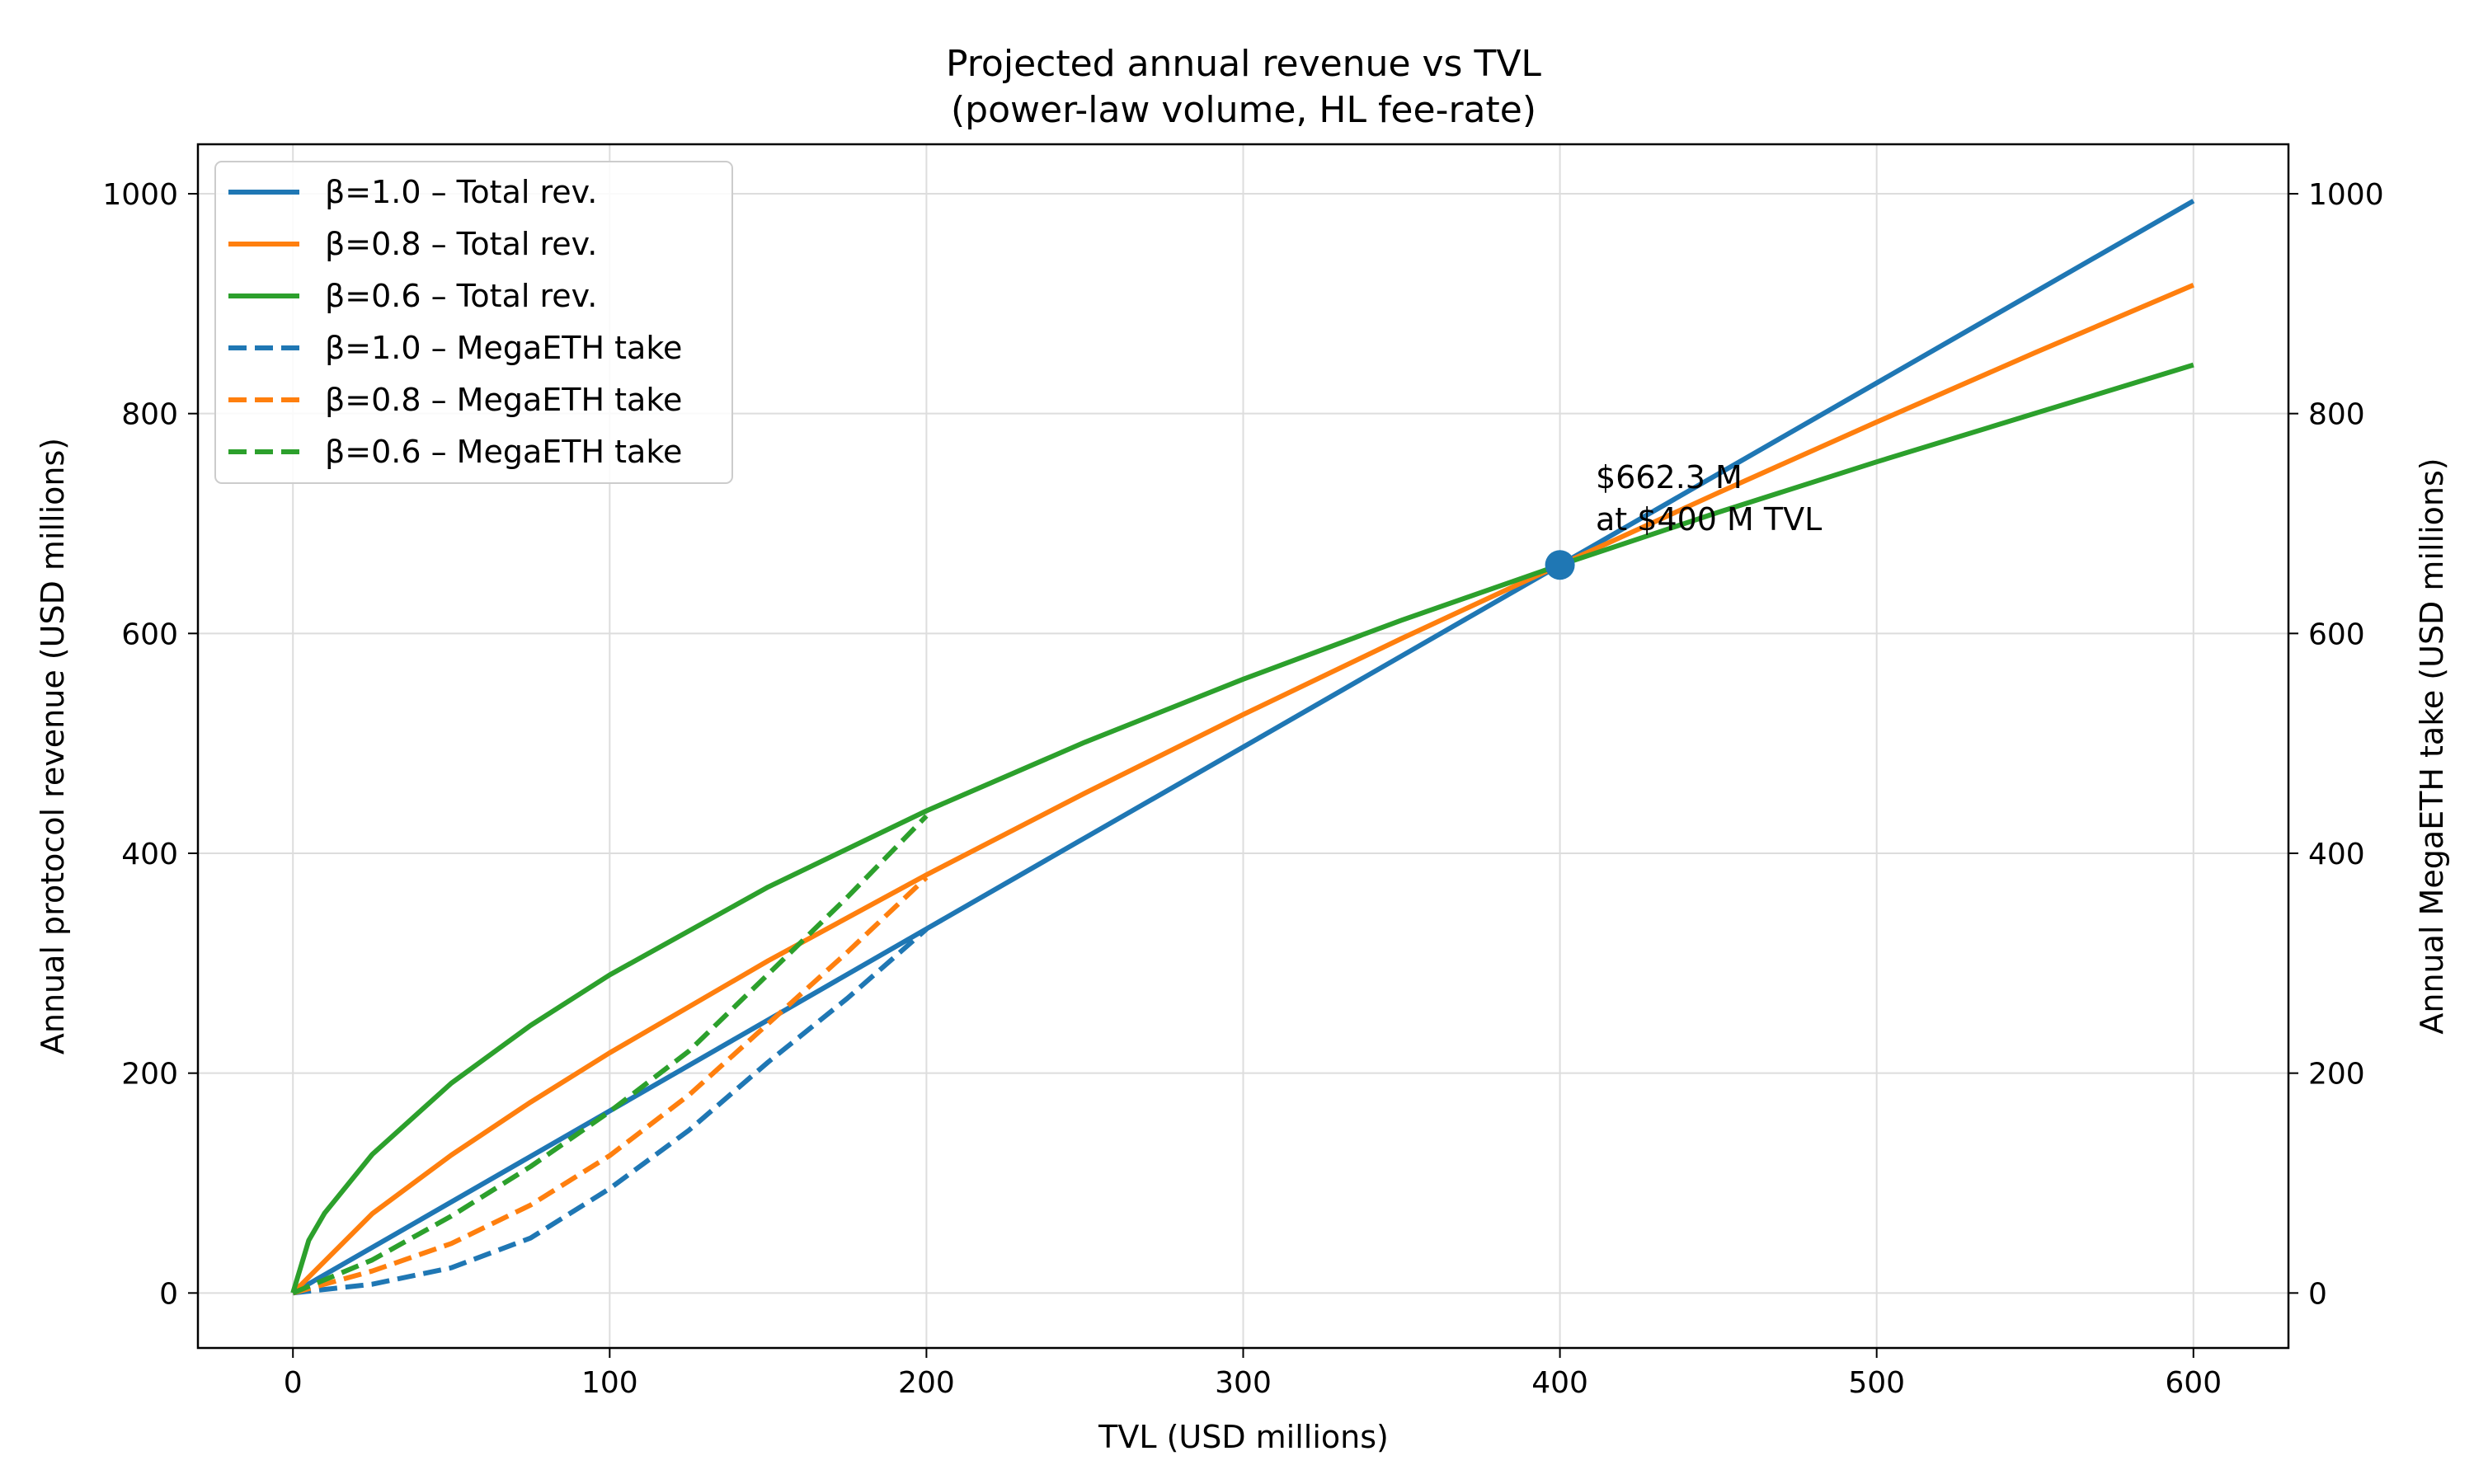  What do you see at coordinates (2193, 1383) in the screenshot?
I see `x-tick-label: 600` at bounding box center [2193, 1383].